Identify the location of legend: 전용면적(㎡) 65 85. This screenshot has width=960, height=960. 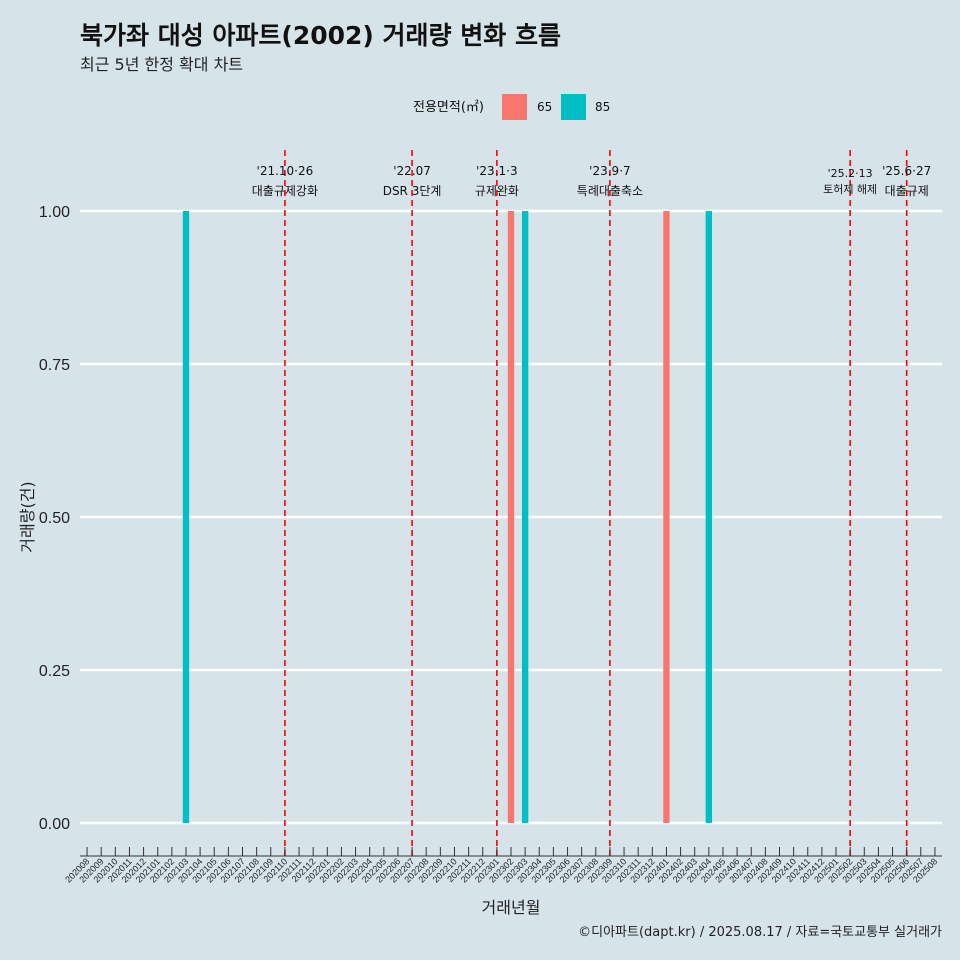
(511, 107).